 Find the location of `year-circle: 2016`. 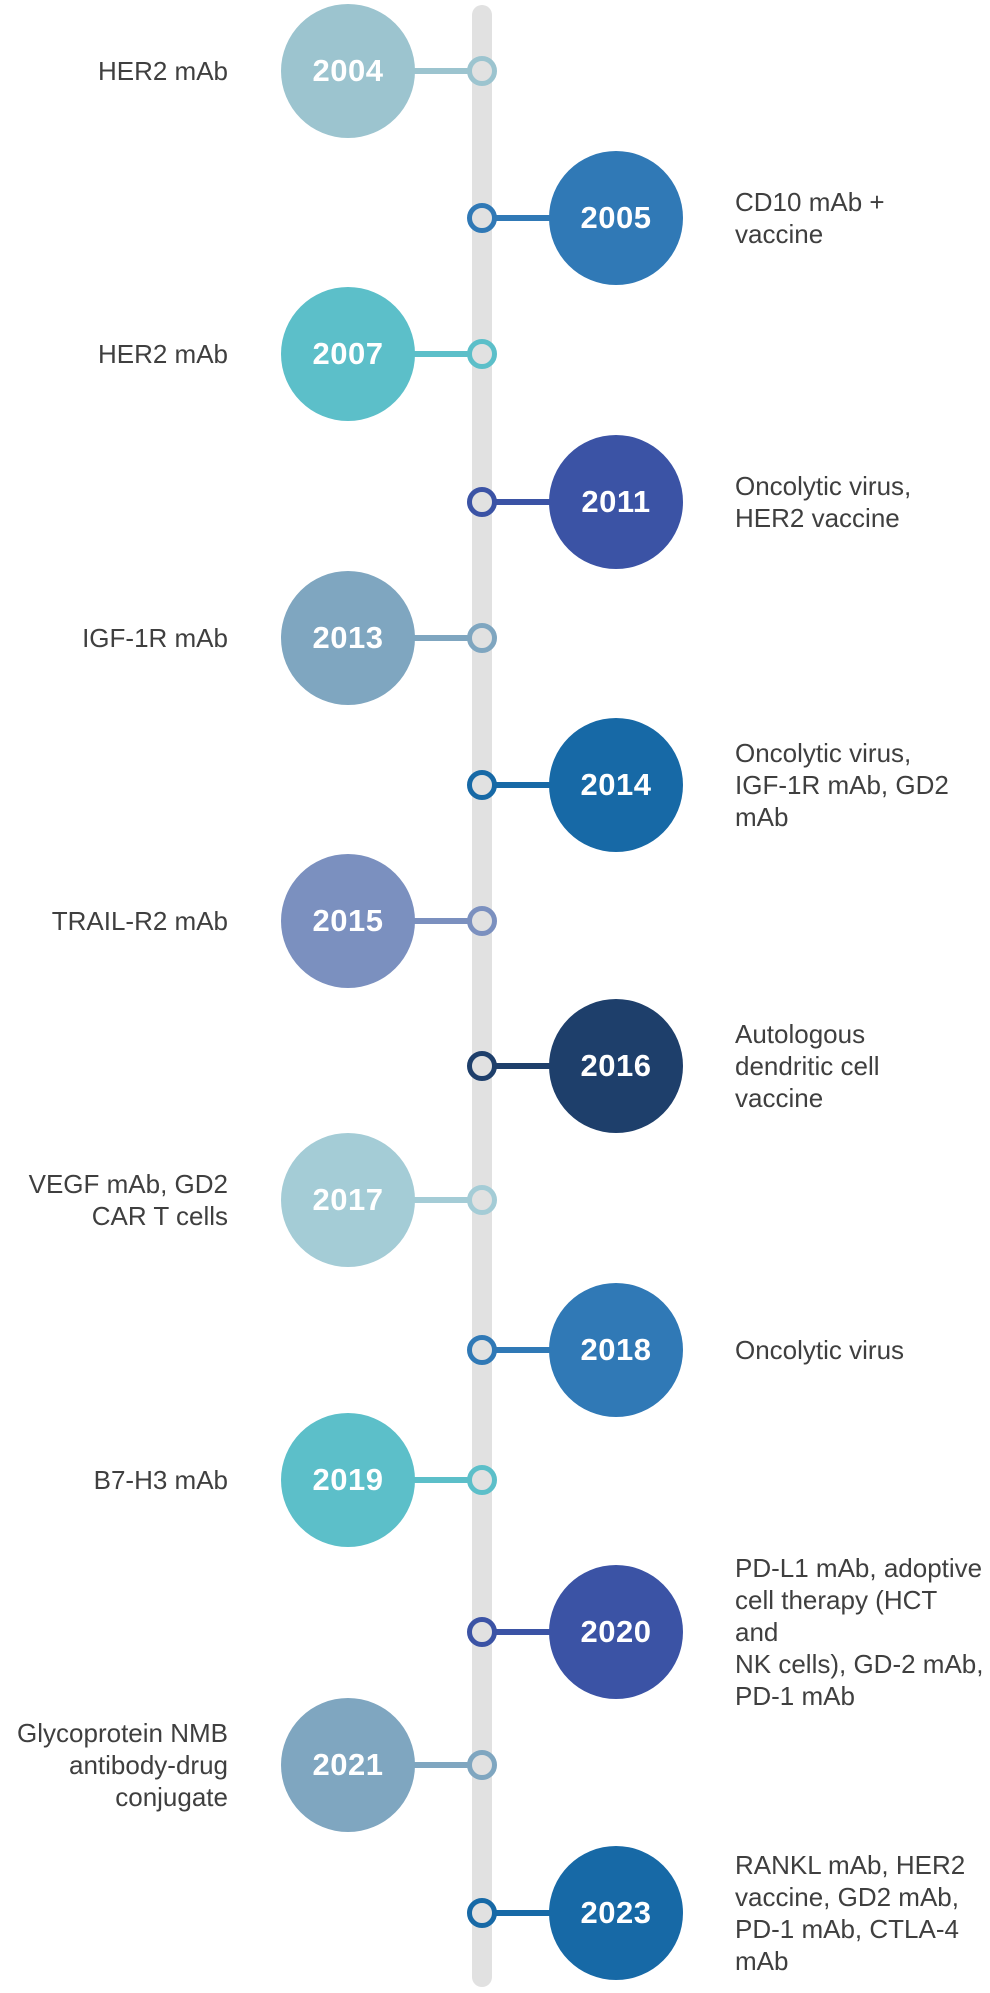

year-circle: 2016 is located at coordinates (616, 1066).